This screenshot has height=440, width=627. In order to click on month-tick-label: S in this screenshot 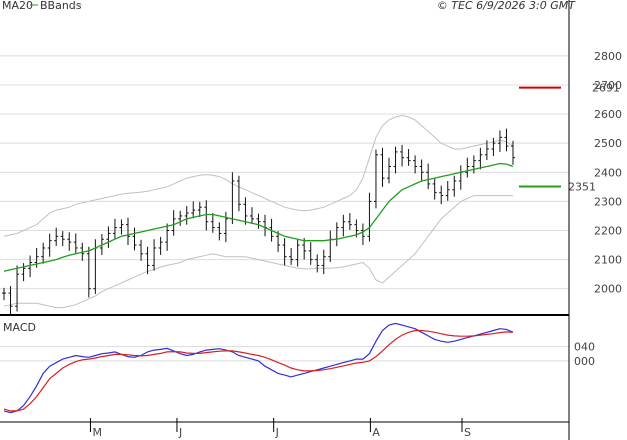, I will do `click(467, 432)`.